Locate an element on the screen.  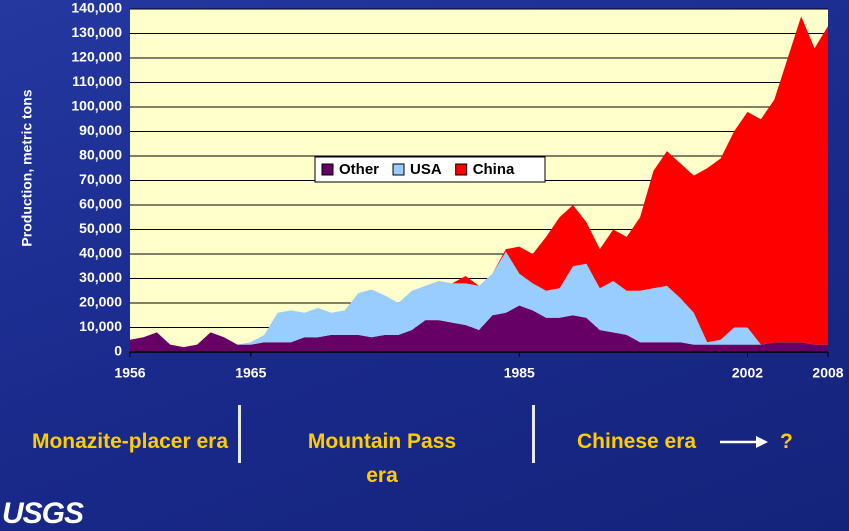
y-tick-label: 100,000 is located at coordinates (96, 106).